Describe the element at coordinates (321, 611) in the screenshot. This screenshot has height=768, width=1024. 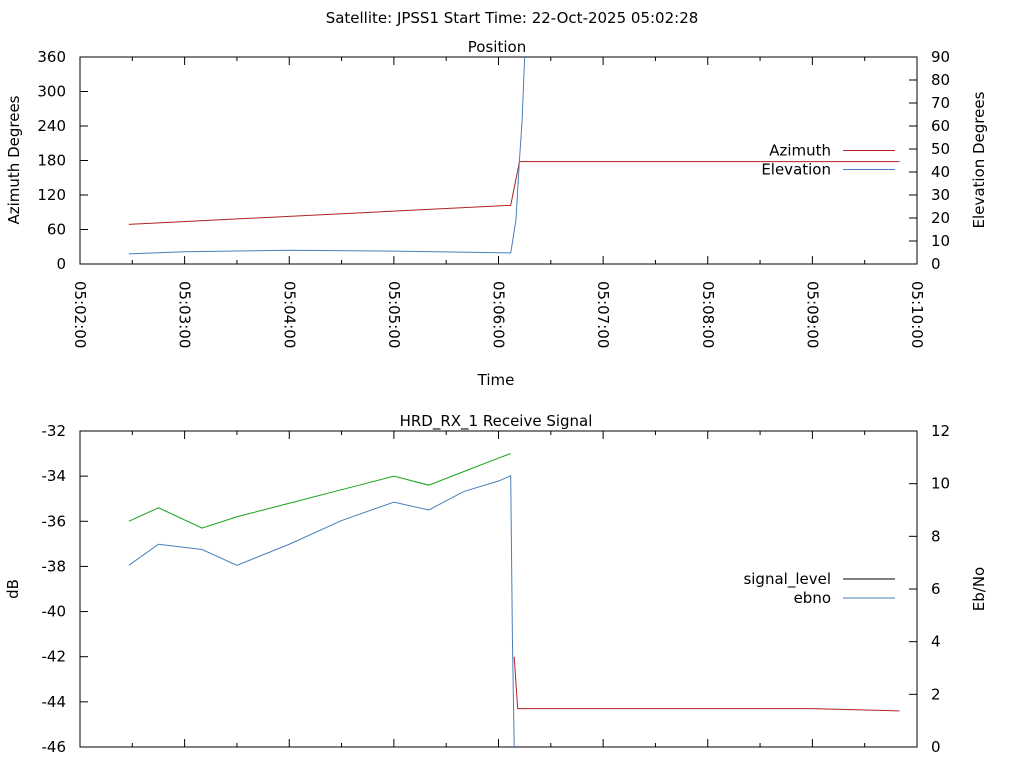
I see `series-line-ebno` at that location.